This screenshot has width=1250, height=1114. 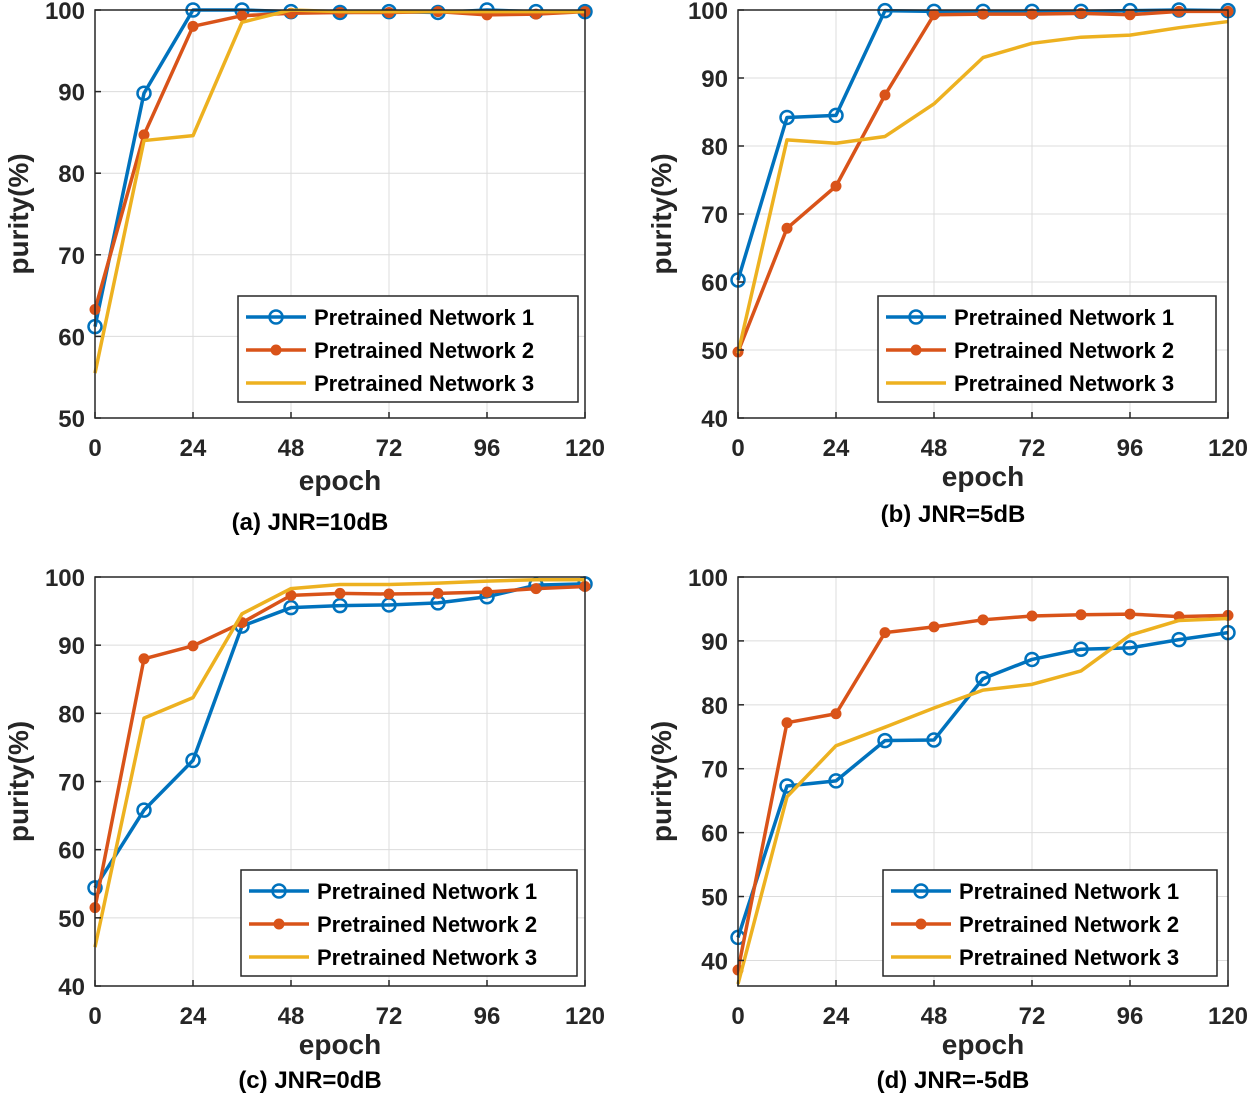 What do you see at coordinates (934, 1016) in the screenshot?
I see `tick-label-x: 48` at bounding box center [934, 1016].